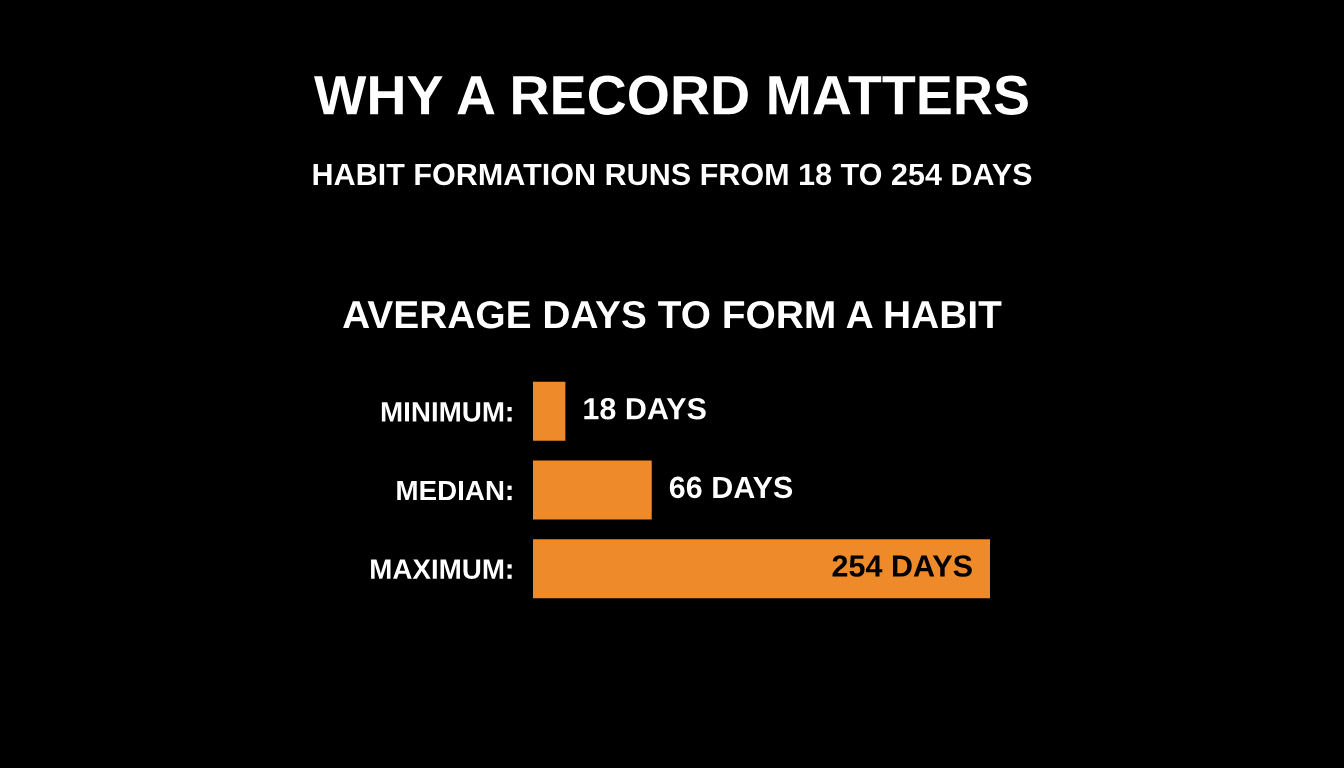 Image resolution: width=1344 pixels, height=768 pixels. I want to click on y-tick-label: MINIMUM, so click(442, 412).